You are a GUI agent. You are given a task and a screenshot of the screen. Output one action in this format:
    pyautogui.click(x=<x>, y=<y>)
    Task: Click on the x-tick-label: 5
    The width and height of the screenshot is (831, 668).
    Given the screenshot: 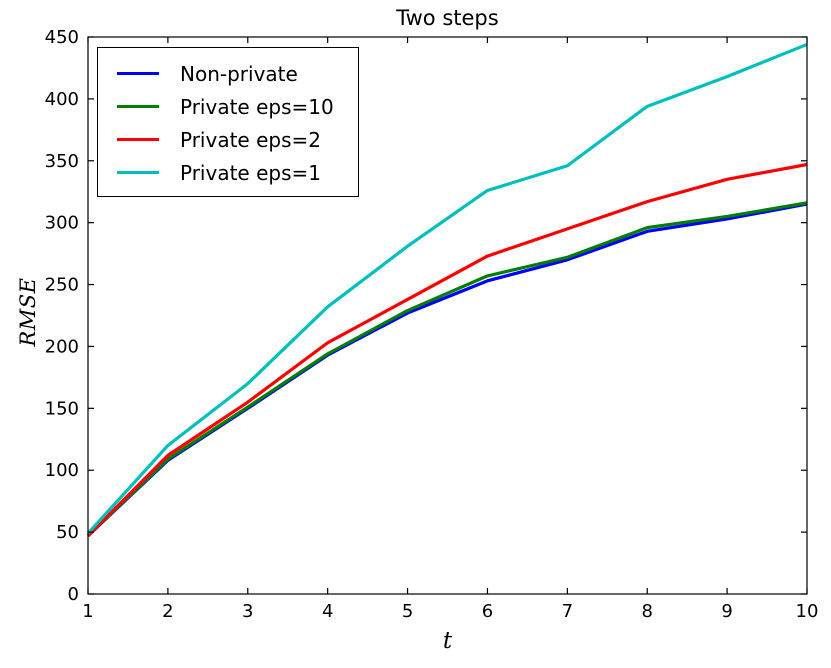 What is the action you would take?
    pyautogui.click(x=407, y=611)
    